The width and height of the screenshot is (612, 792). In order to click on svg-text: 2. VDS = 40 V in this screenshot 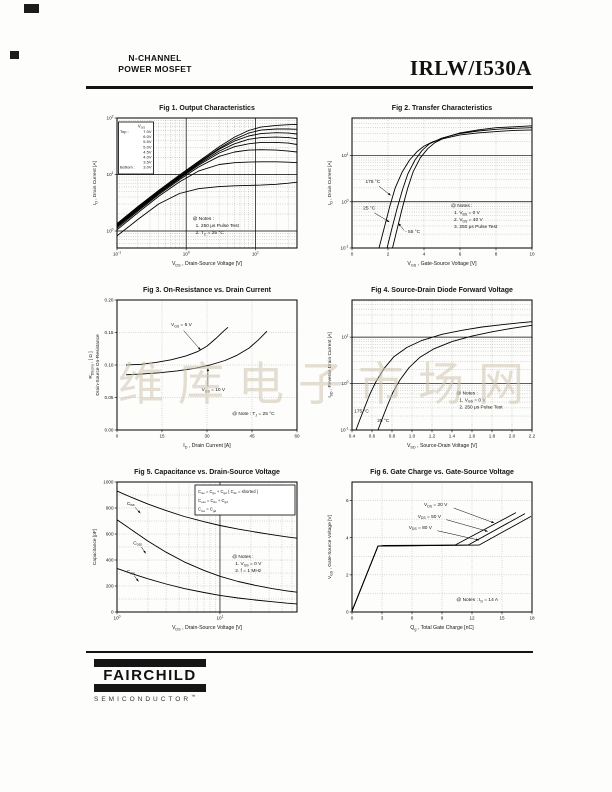, I will do `click(468, 220)`.